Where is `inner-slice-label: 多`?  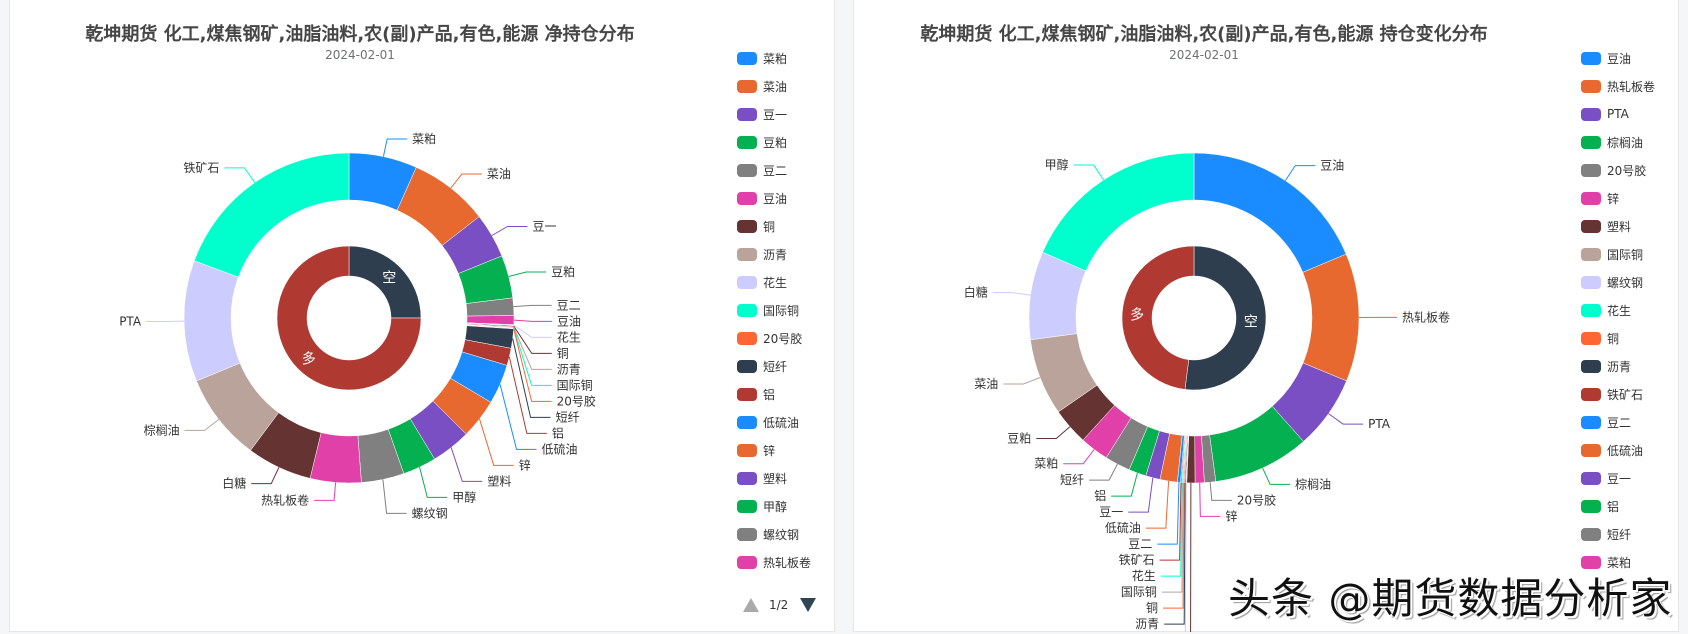
inner-slice-label: 多 is located at coordinates (309, 358).